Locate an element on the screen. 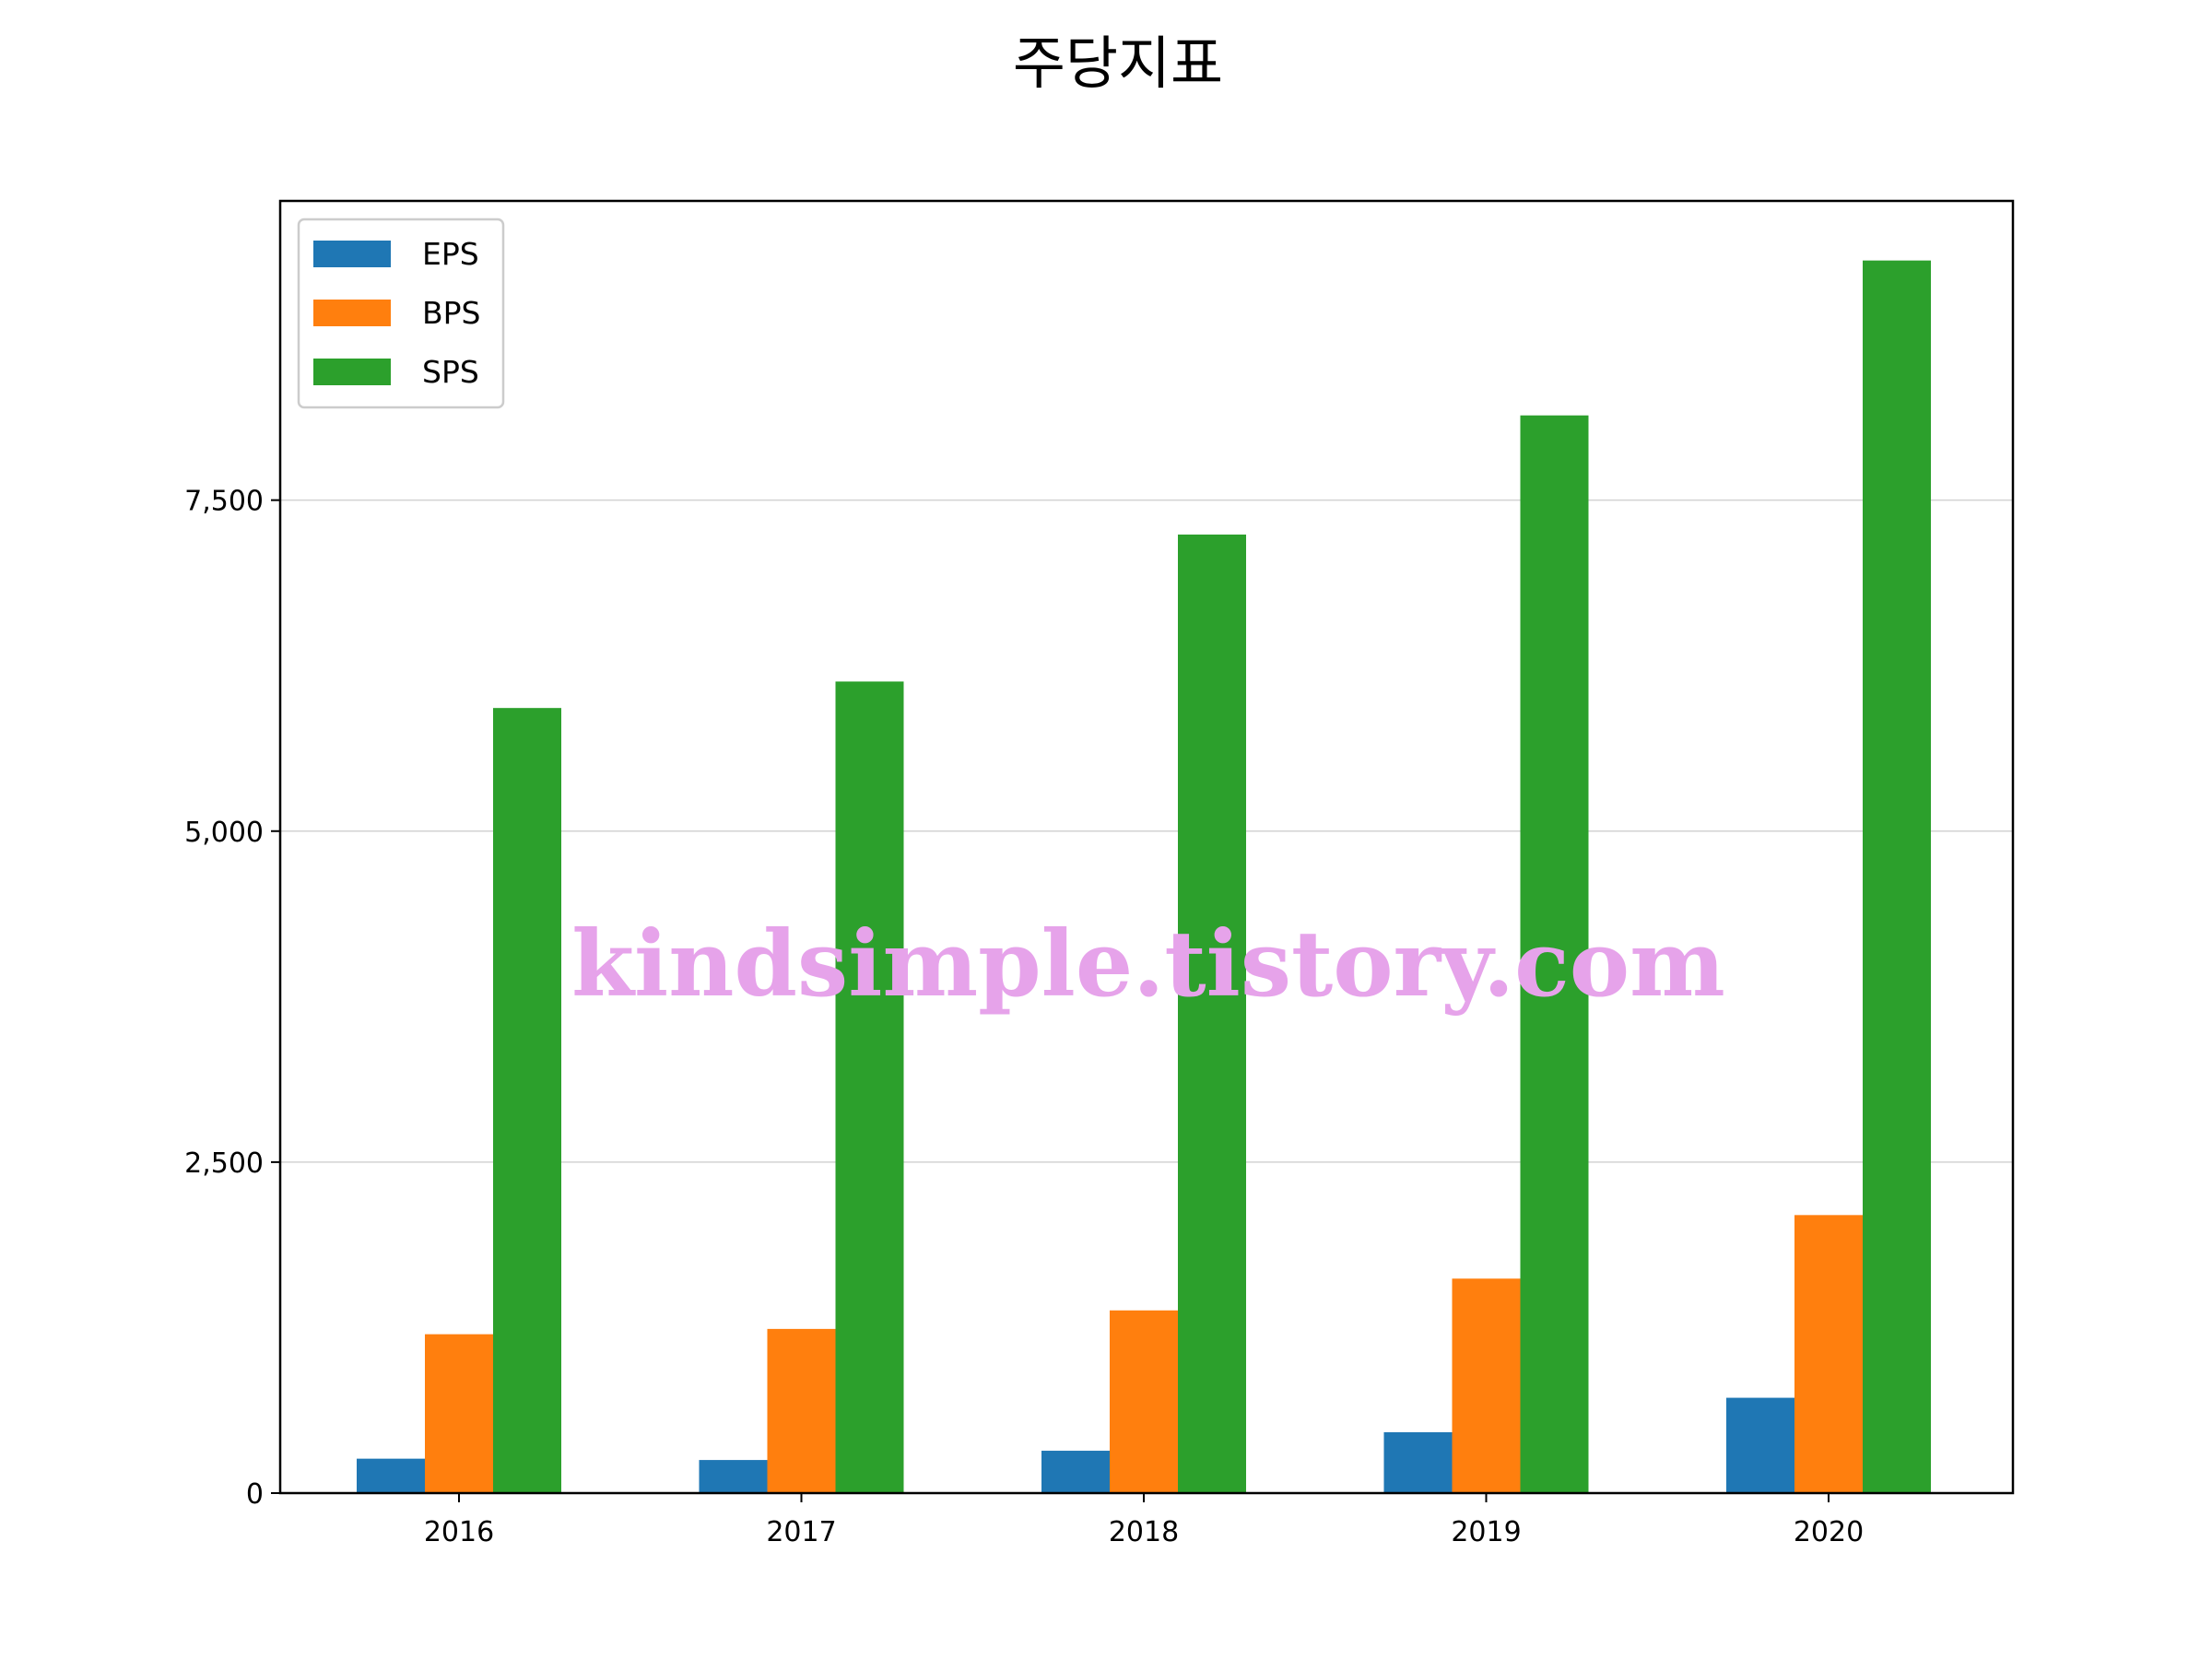 This screenshot has width=2212, height=1659. x-tick-label: 2019 is located at coordinates (1486, 1532).